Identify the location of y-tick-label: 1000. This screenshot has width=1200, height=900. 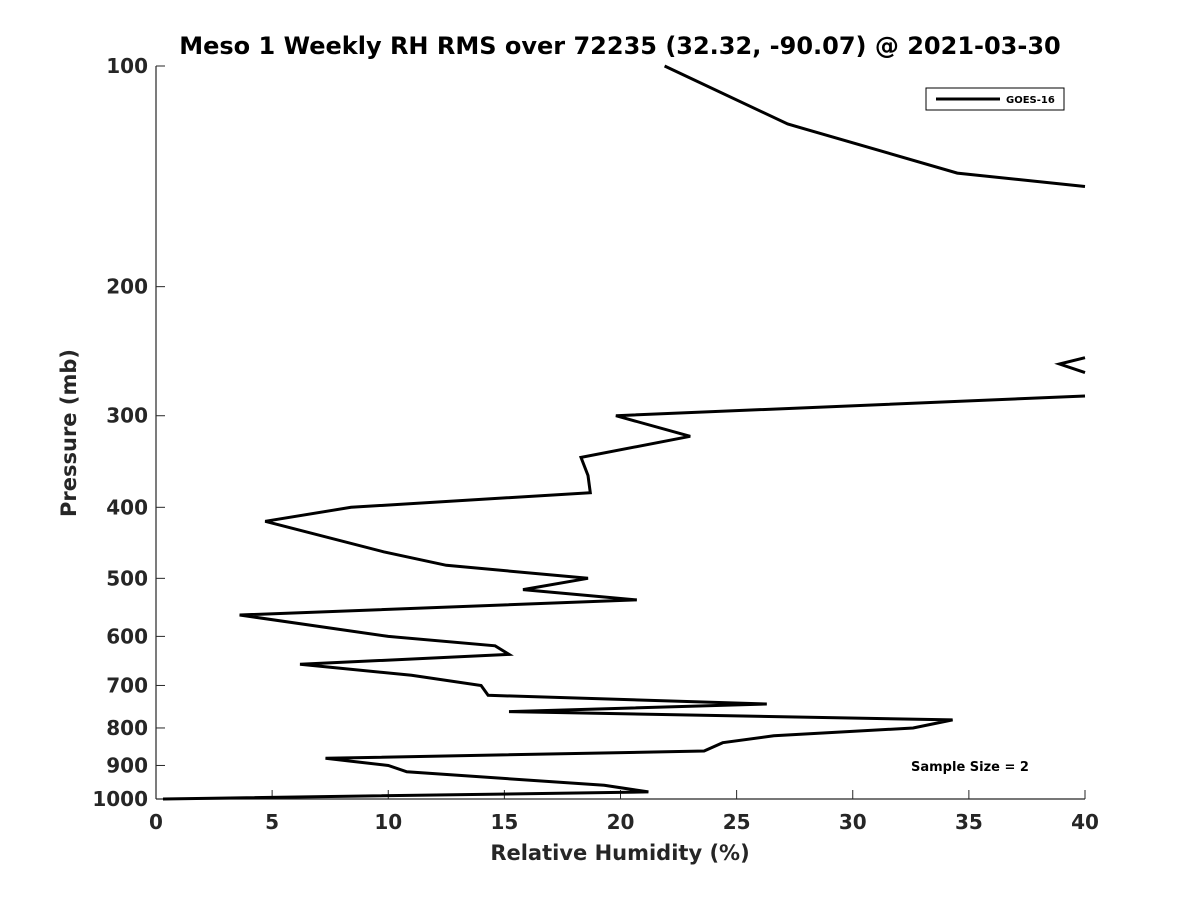
(120, 799).